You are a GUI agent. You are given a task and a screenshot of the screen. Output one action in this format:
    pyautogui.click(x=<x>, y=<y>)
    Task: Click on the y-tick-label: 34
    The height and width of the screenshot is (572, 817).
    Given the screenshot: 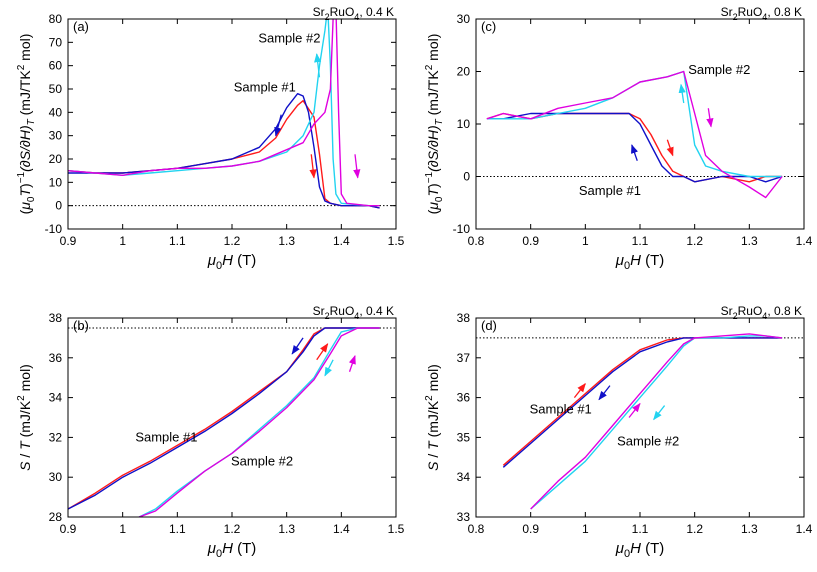 What is the action you would take?
    pyautogui.click(x=464, y=477)
    